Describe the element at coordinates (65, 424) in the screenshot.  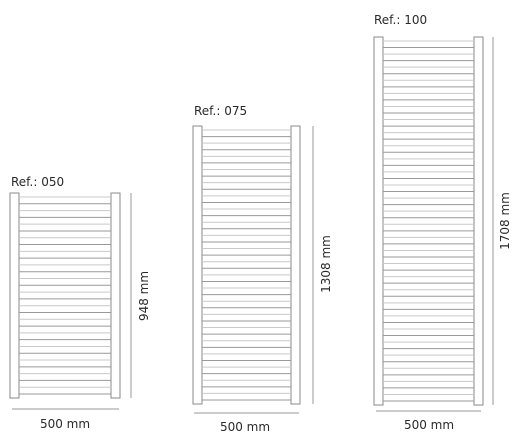
I see `width-label-050: 500 mm` at that location.